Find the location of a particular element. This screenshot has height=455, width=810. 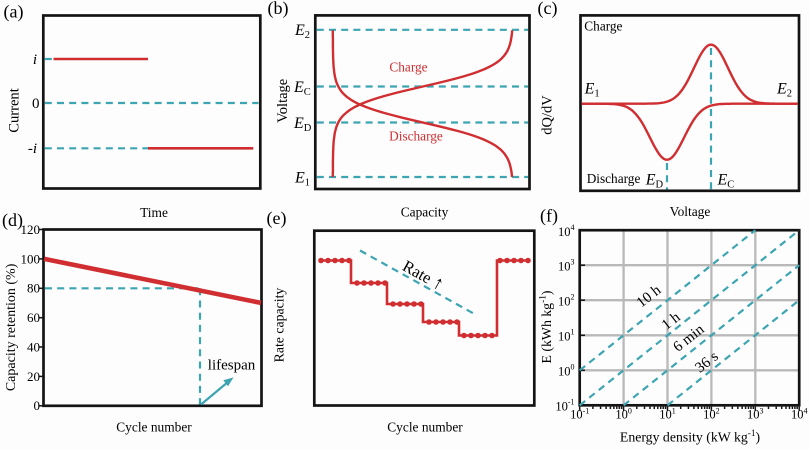

svg-text: Rate capacity is located at coordinates (279, 325).